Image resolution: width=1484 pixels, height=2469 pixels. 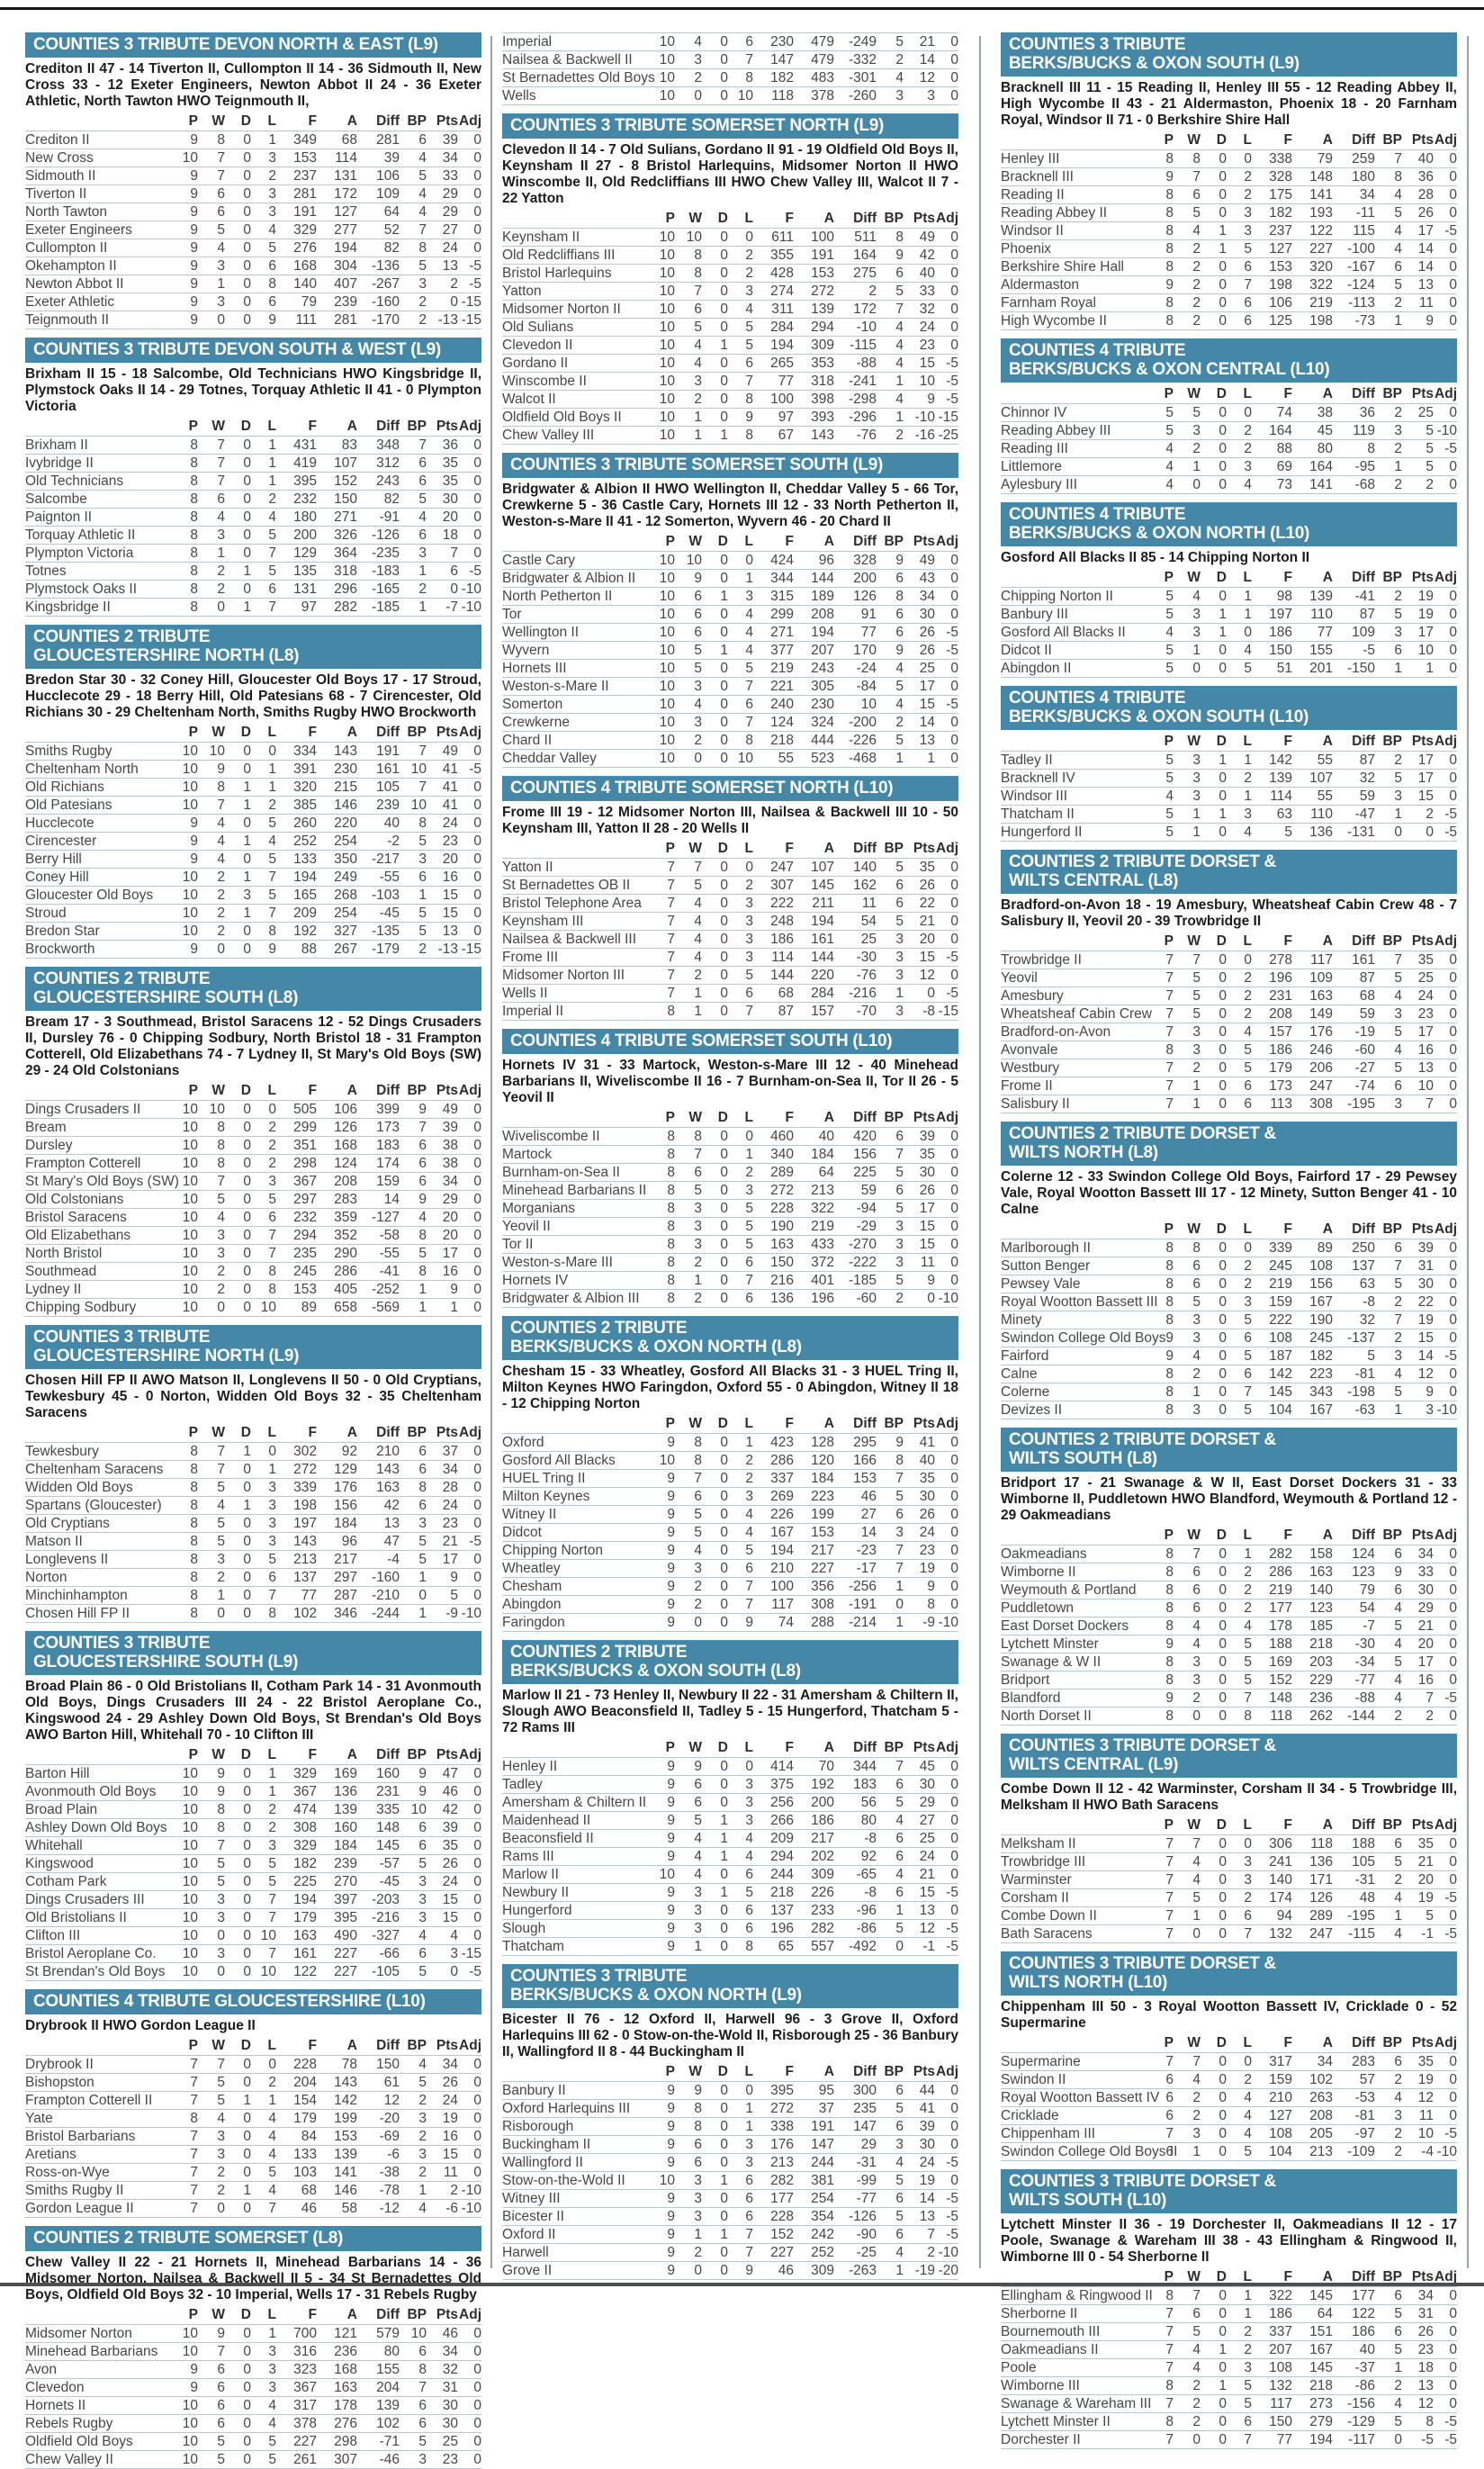 What do you see at coordinates (1229, 2439) in the screenshot?
I see `team-row: Dorchester II 7 0 0 7 77 194 -117 0 -5 -5` at bounding box center [1229, 2439].